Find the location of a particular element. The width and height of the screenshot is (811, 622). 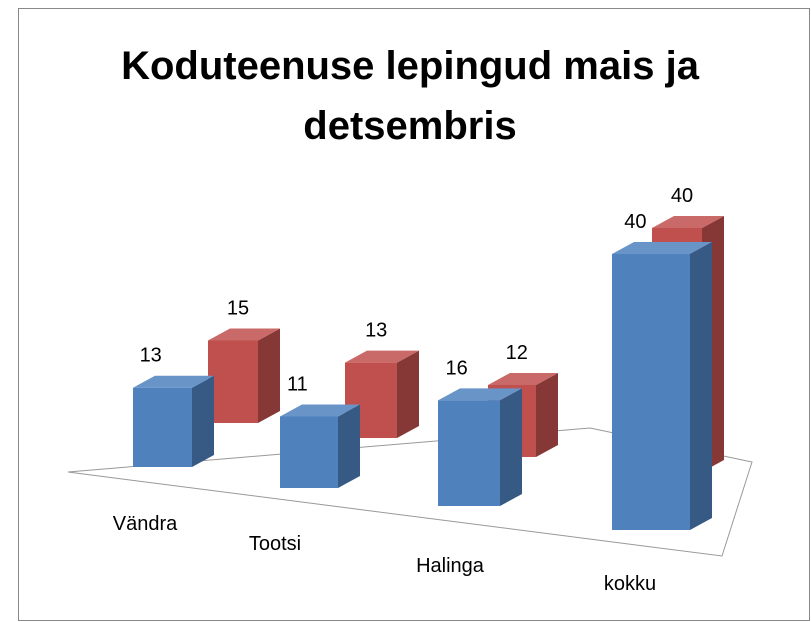

x-tick-label: Halinga is located at coordinates (450, 566).